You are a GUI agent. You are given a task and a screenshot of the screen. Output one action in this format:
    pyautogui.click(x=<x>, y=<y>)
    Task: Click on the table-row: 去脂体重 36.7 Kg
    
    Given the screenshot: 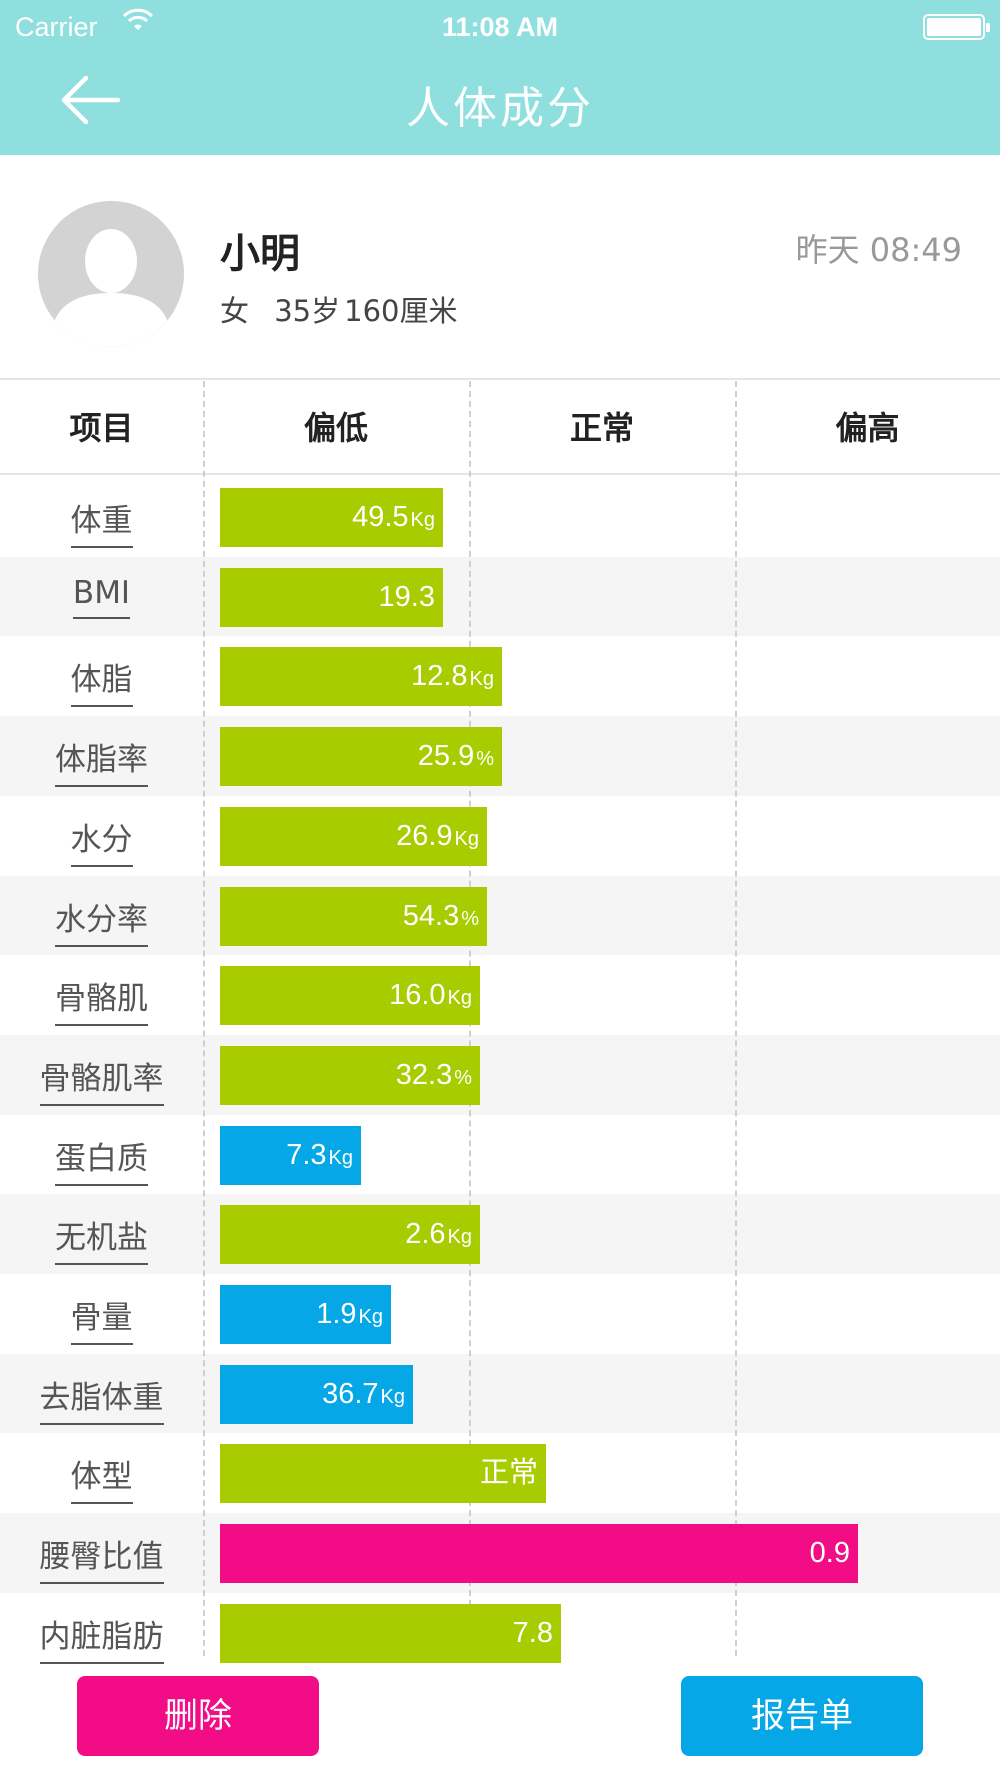 What is the action you would take?
    pyautogui.click(x=500, y=1393)
    